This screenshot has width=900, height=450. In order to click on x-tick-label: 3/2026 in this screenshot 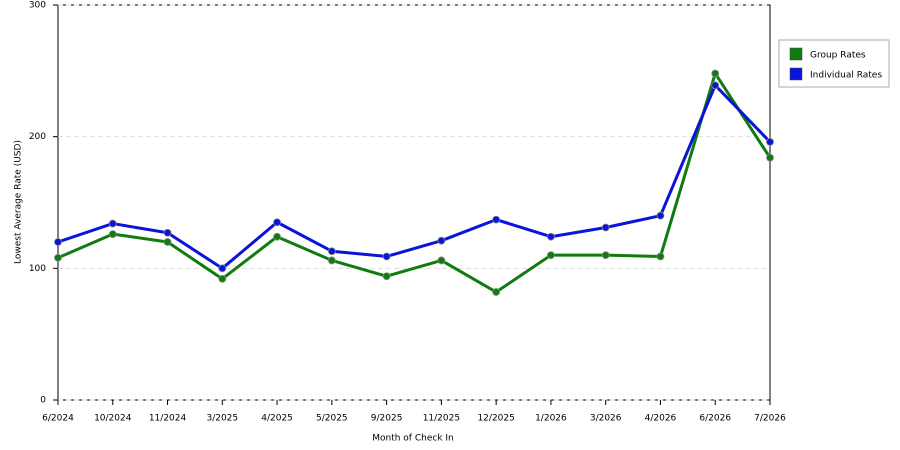, I will do `click(606, 419)`.